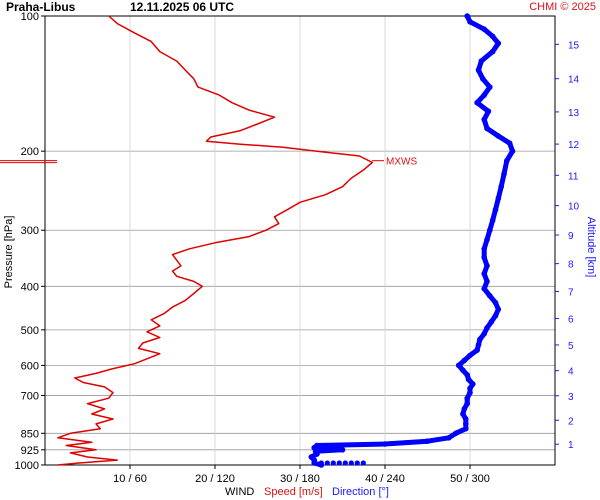 This screenshot has width=600, height=500. What do you see at coordinates (571, 265) in the screenshot?
I see `altitude-tick-label: 8` at bounding box center [571, 265].